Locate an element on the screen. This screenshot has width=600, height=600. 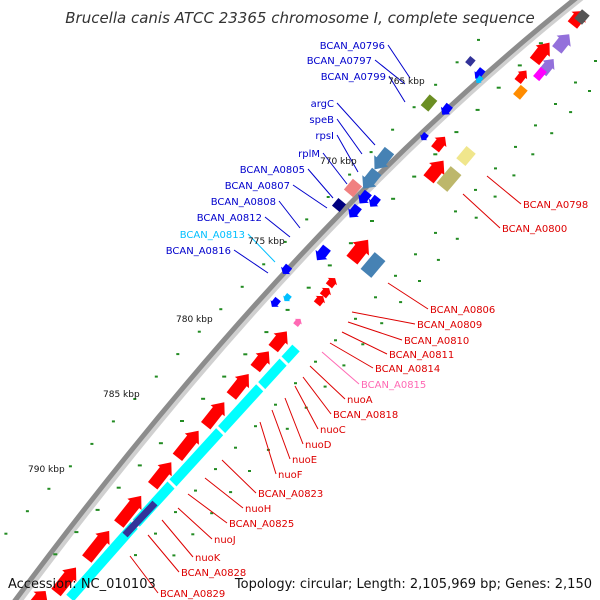
gene-label: nuoD is located at coordinates (318, 445).